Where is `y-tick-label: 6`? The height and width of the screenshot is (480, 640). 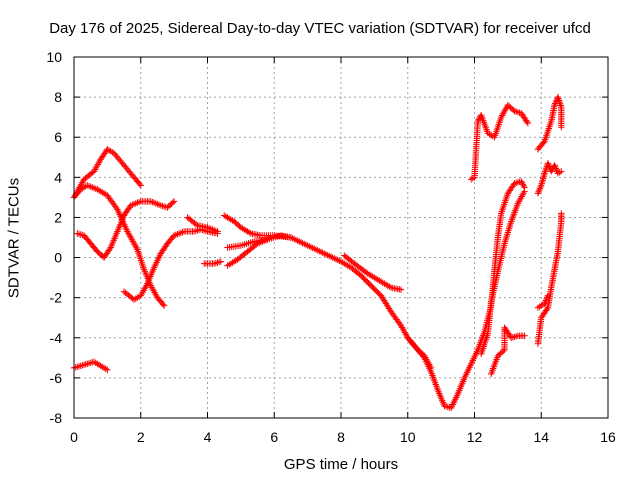 y-tick-label: 6 is located at coordinates (58, 137).